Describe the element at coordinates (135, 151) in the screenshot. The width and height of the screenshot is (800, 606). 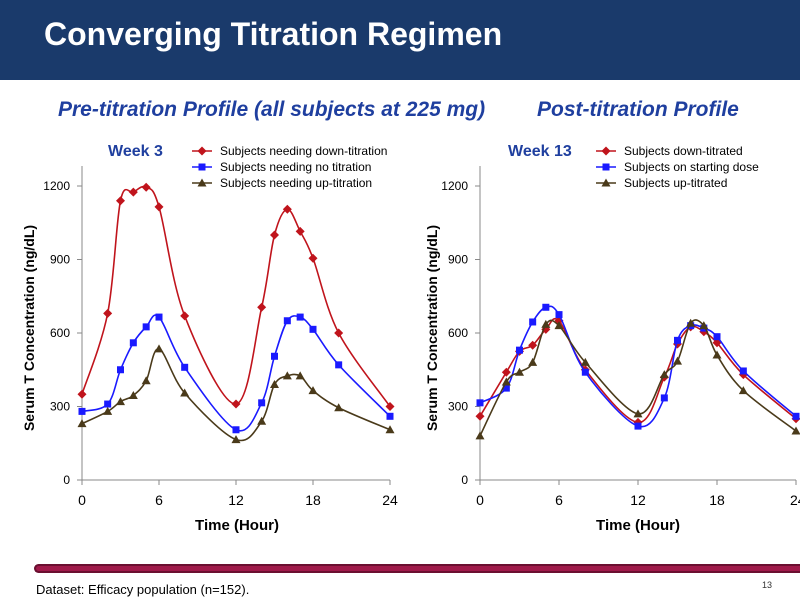
I see `week-annotation: Week 3` at that location.